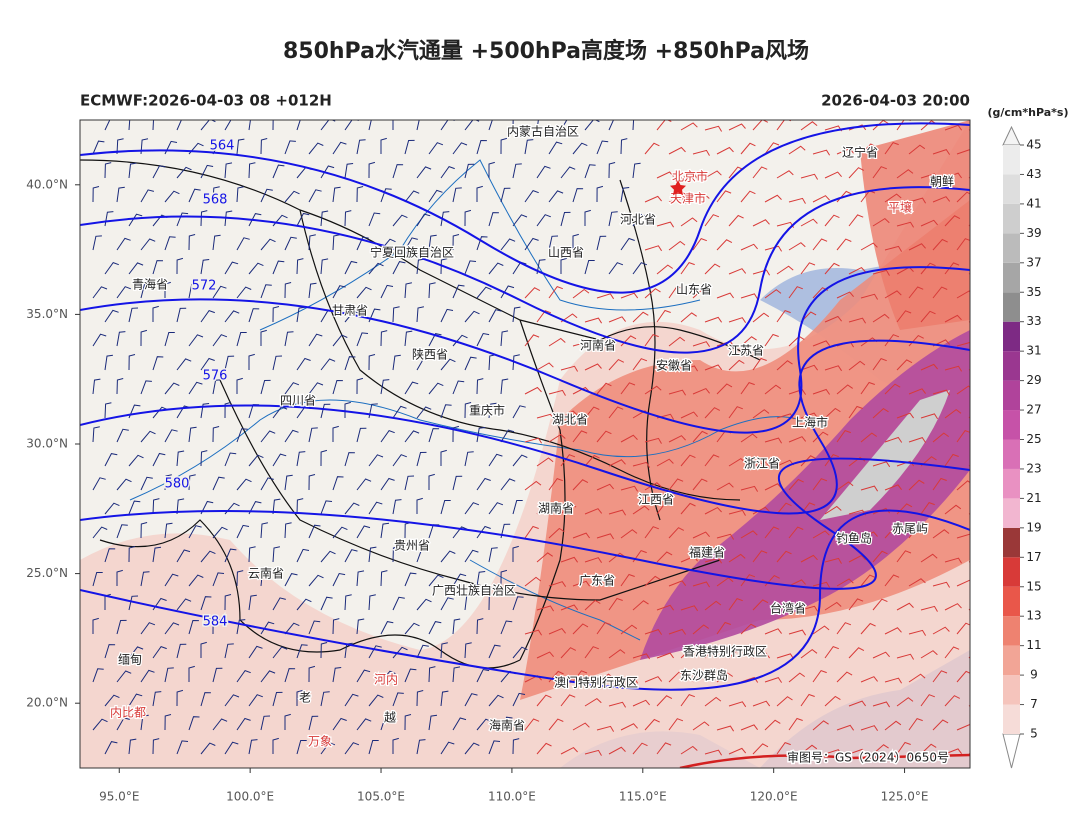 The width and height of the screenshot is (1092, 823). What do you see at coordinates (1033, 586) in the screenshot?
I see `colorbar-label: 15` at bounding box center [1033, 586].